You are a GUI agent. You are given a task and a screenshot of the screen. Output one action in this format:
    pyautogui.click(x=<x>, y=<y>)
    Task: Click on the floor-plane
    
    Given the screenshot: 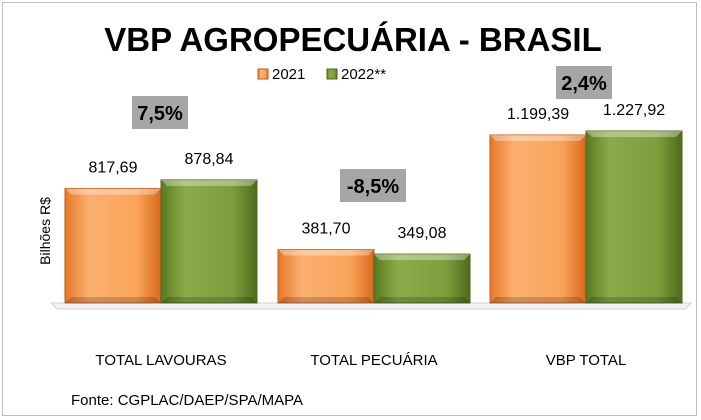 What is the action you would take?
    pyautogui.click(x=371, y=306)
    